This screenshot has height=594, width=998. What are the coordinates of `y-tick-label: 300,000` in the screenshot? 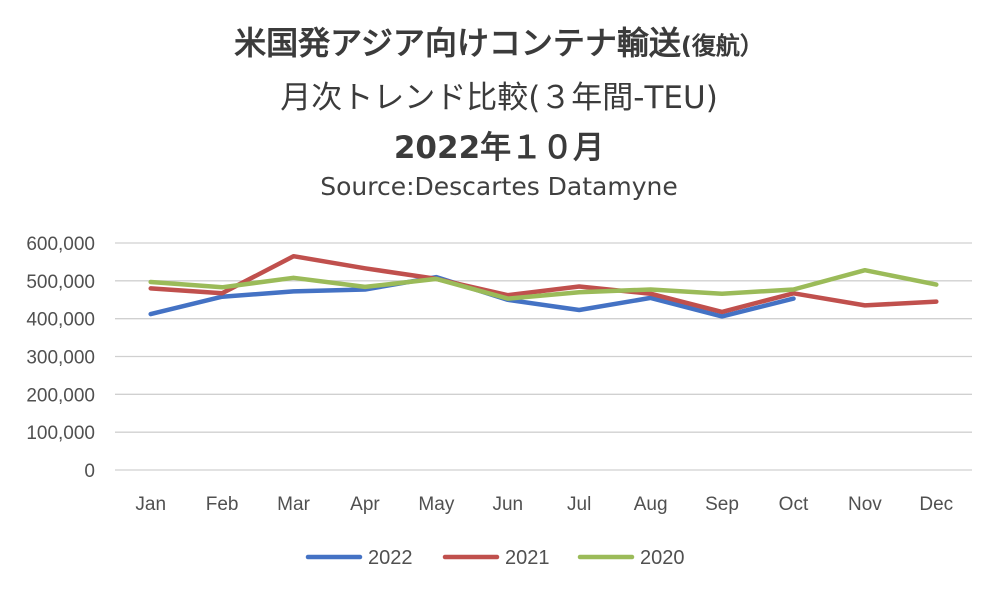 It's located at (60, 358).